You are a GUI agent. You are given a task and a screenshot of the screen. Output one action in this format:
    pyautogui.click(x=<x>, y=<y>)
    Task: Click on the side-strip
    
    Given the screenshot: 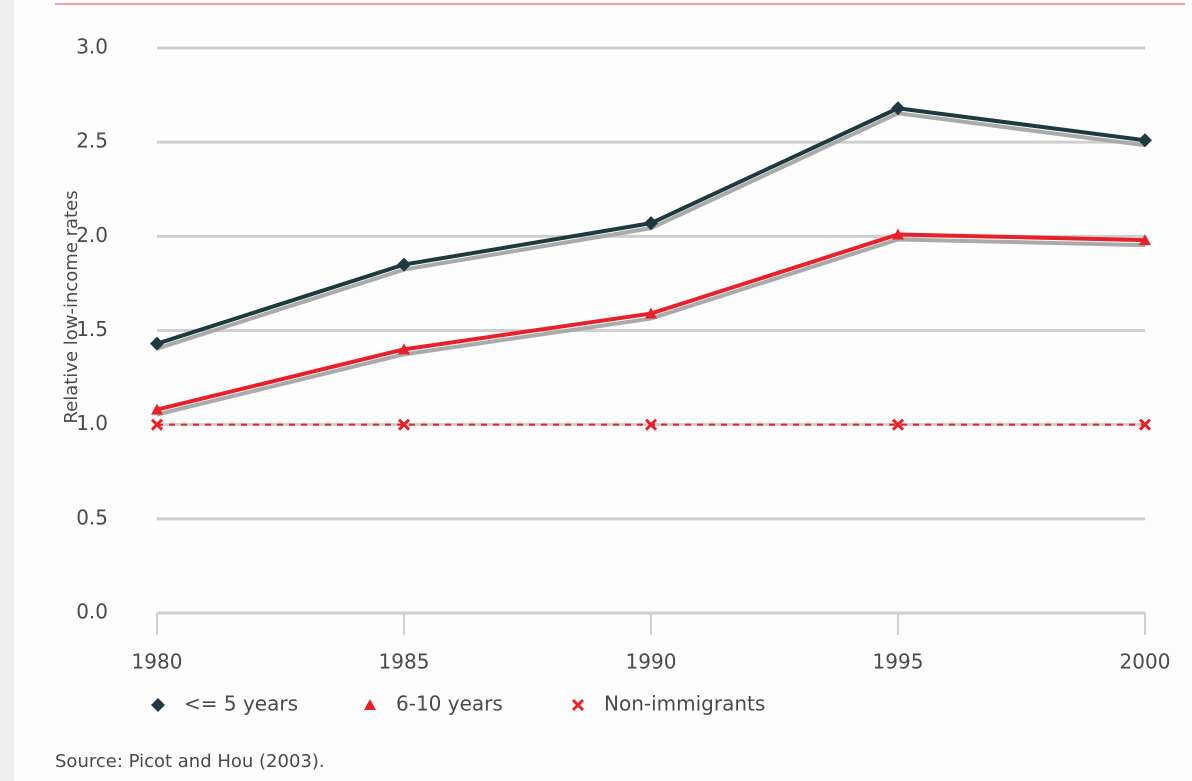 What is the action you would take?
    pyautogui.click(x=7, y=390)
    